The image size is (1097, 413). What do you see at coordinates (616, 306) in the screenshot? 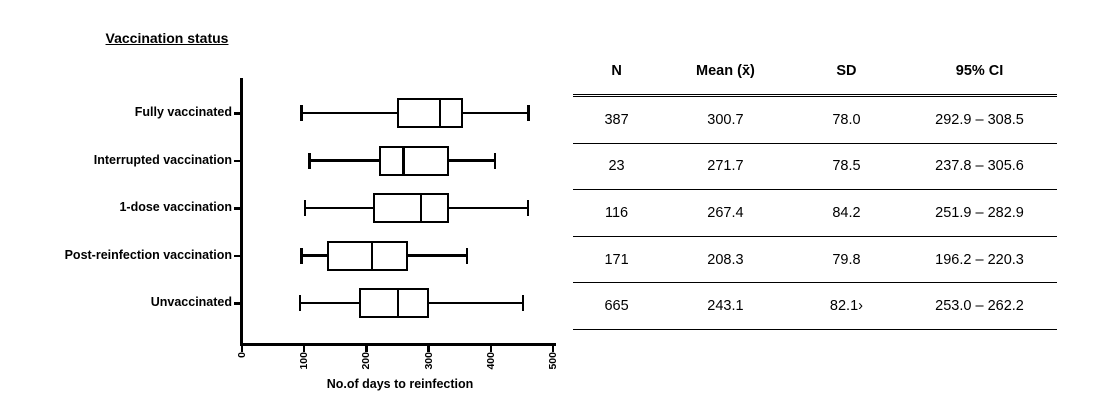
I see `table-cell: 665` at bounding box center [616, 306].